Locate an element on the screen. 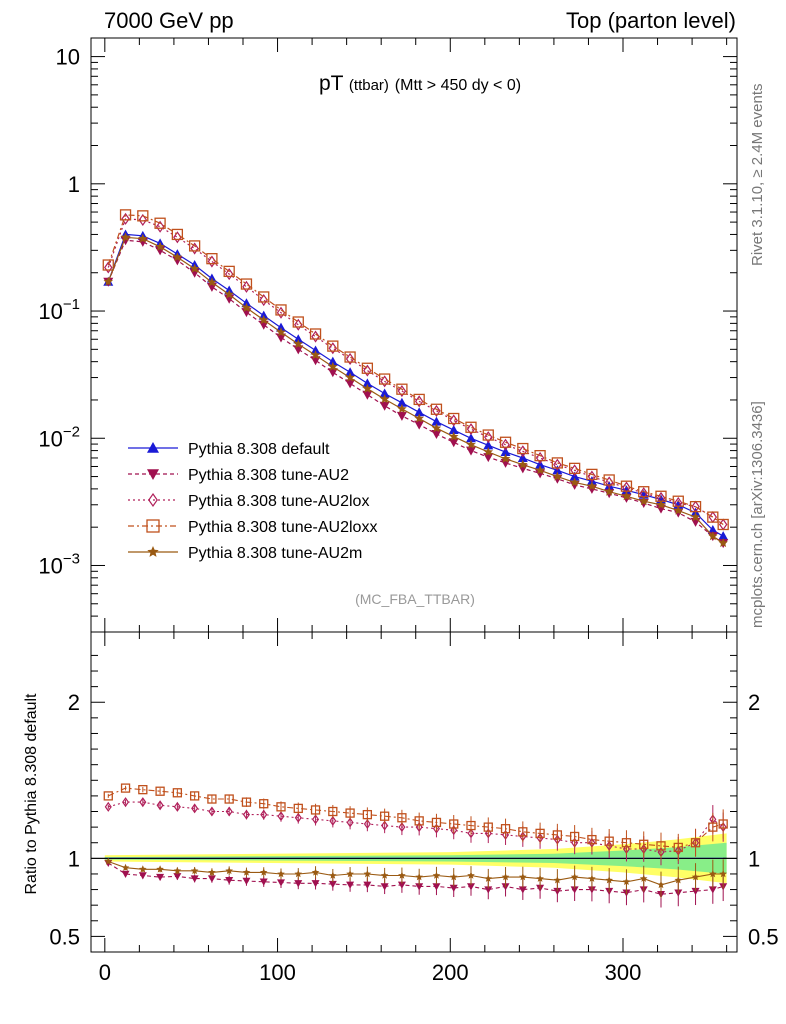  y-ticklabel-base: 10 is located at coordinates (50, 438).